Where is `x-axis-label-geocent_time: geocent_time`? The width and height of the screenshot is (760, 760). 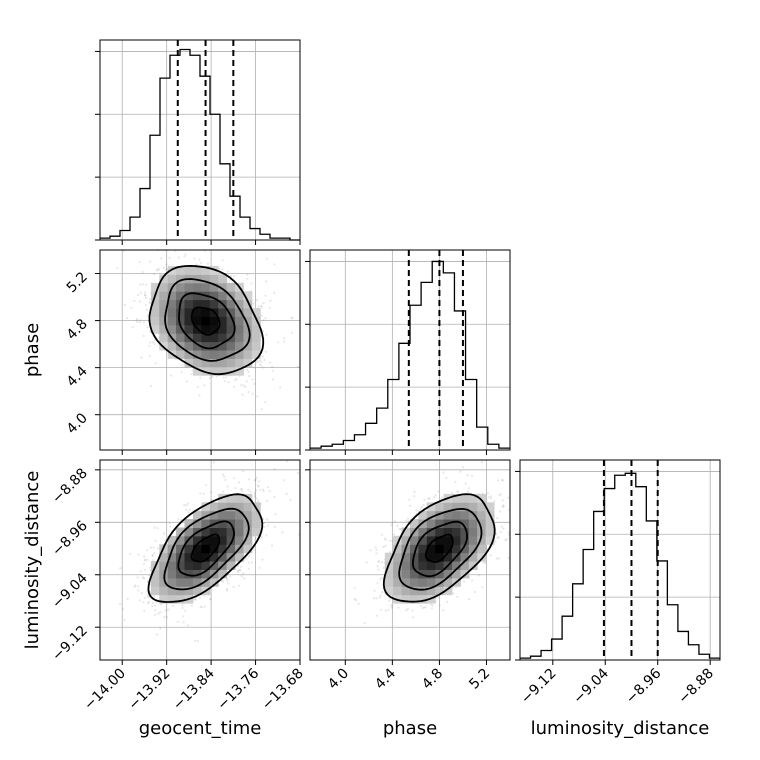 x-axis-label-geocent_time: geocent_time is located at coordinates (200, 728).